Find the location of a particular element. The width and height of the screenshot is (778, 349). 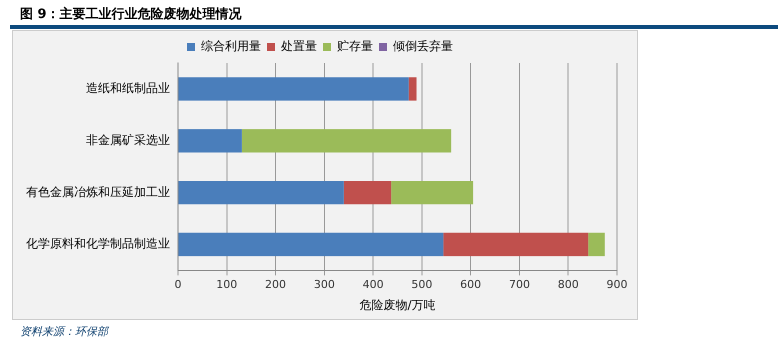

x-tick-label: 500 is located at coordinates (421, 284).